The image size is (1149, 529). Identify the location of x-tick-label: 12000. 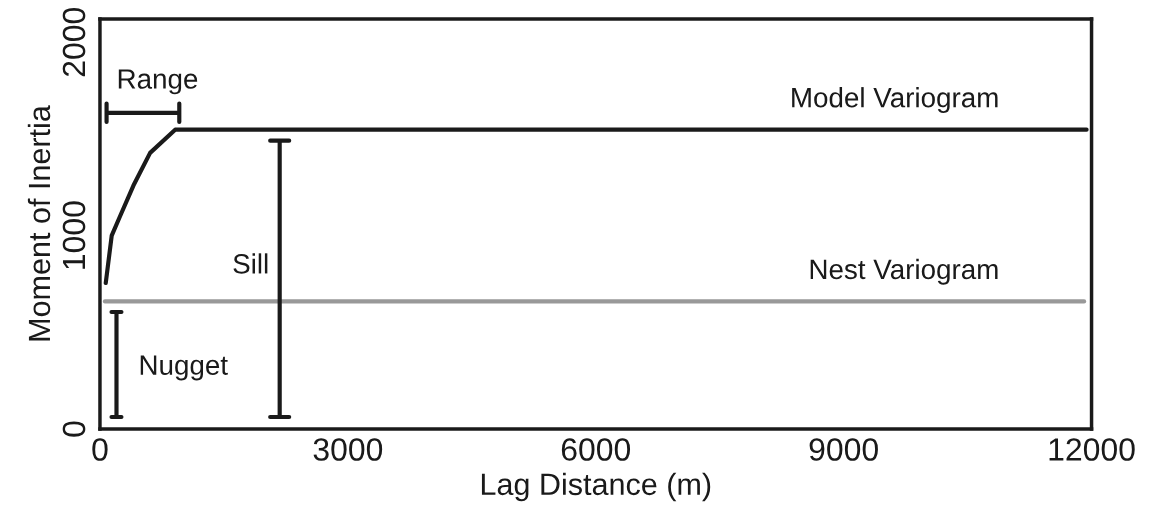
(1092, 449).